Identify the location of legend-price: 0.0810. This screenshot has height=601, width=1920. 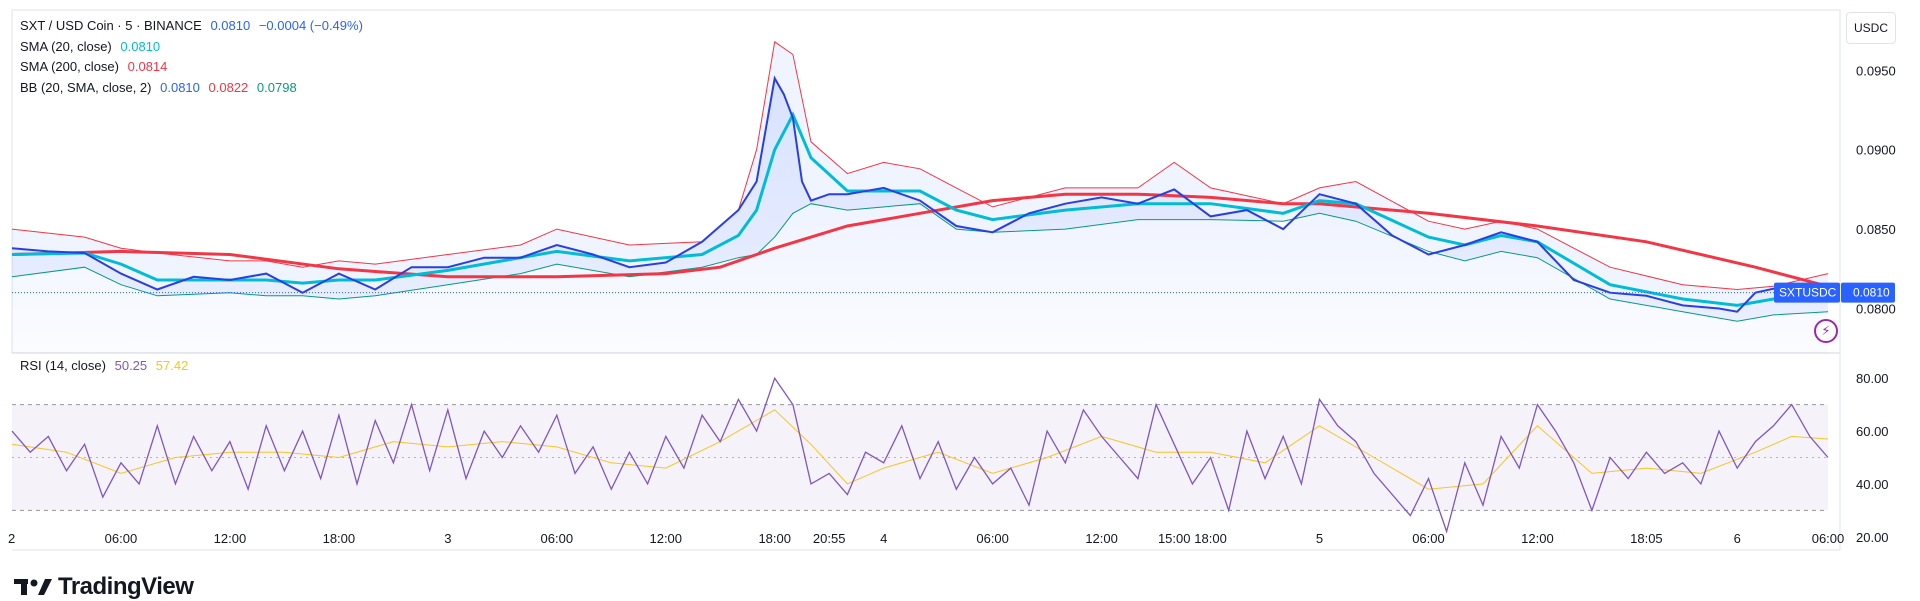
(230, 25).